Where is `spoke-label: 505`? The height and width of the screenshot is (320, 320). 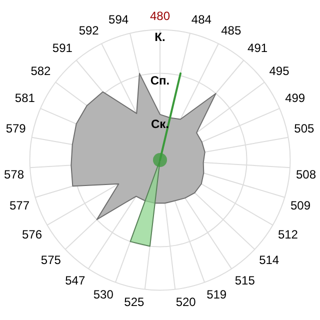 spoke-label: 505 is located at coordinates (304, 128).